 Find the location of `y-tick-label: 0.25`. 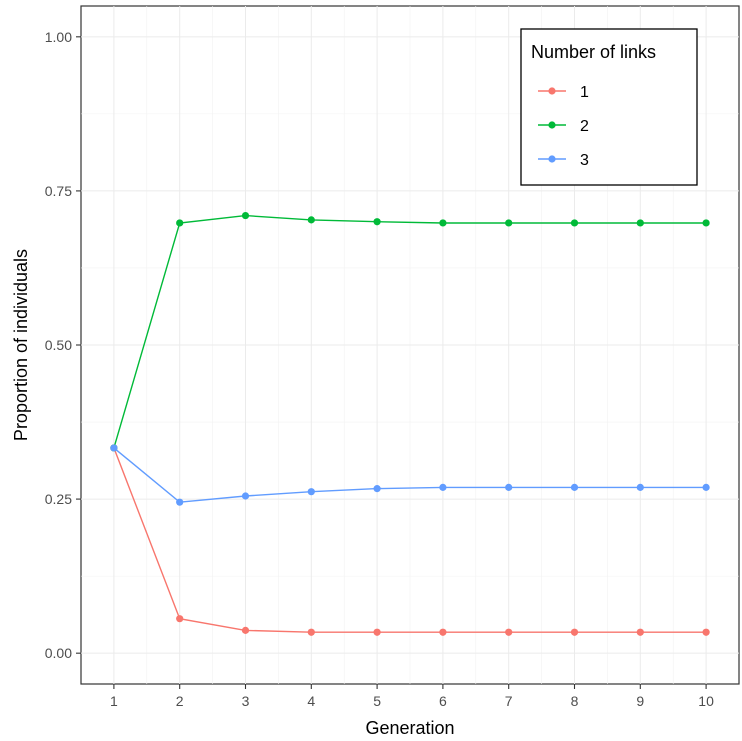

y-tick-label: 0.25 is located at coordinates (58, 499).